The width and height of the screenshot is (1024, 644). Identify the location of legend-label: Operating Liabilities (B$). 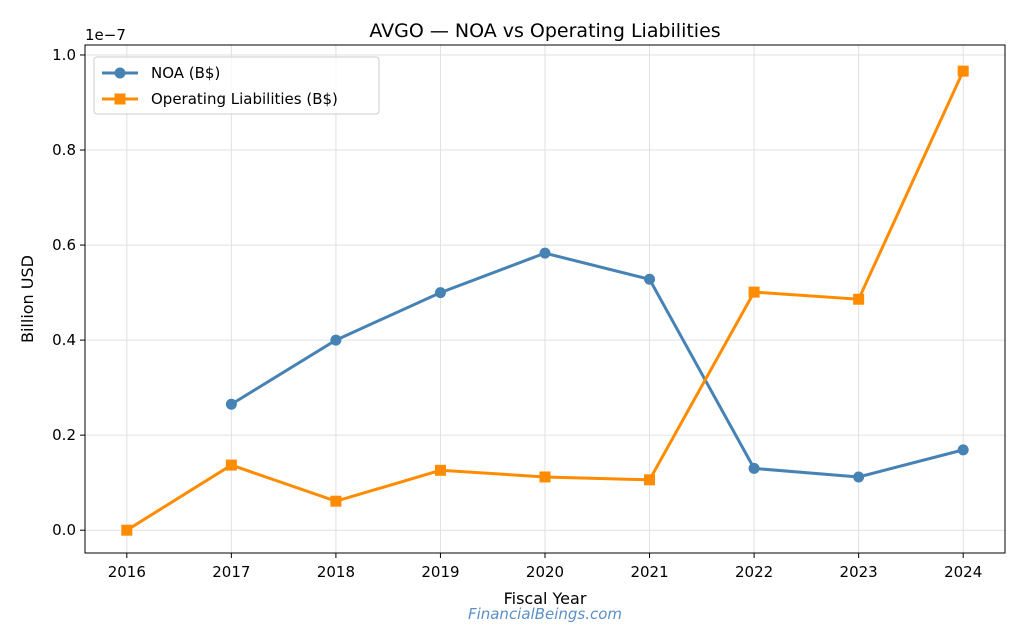
(244, 99).